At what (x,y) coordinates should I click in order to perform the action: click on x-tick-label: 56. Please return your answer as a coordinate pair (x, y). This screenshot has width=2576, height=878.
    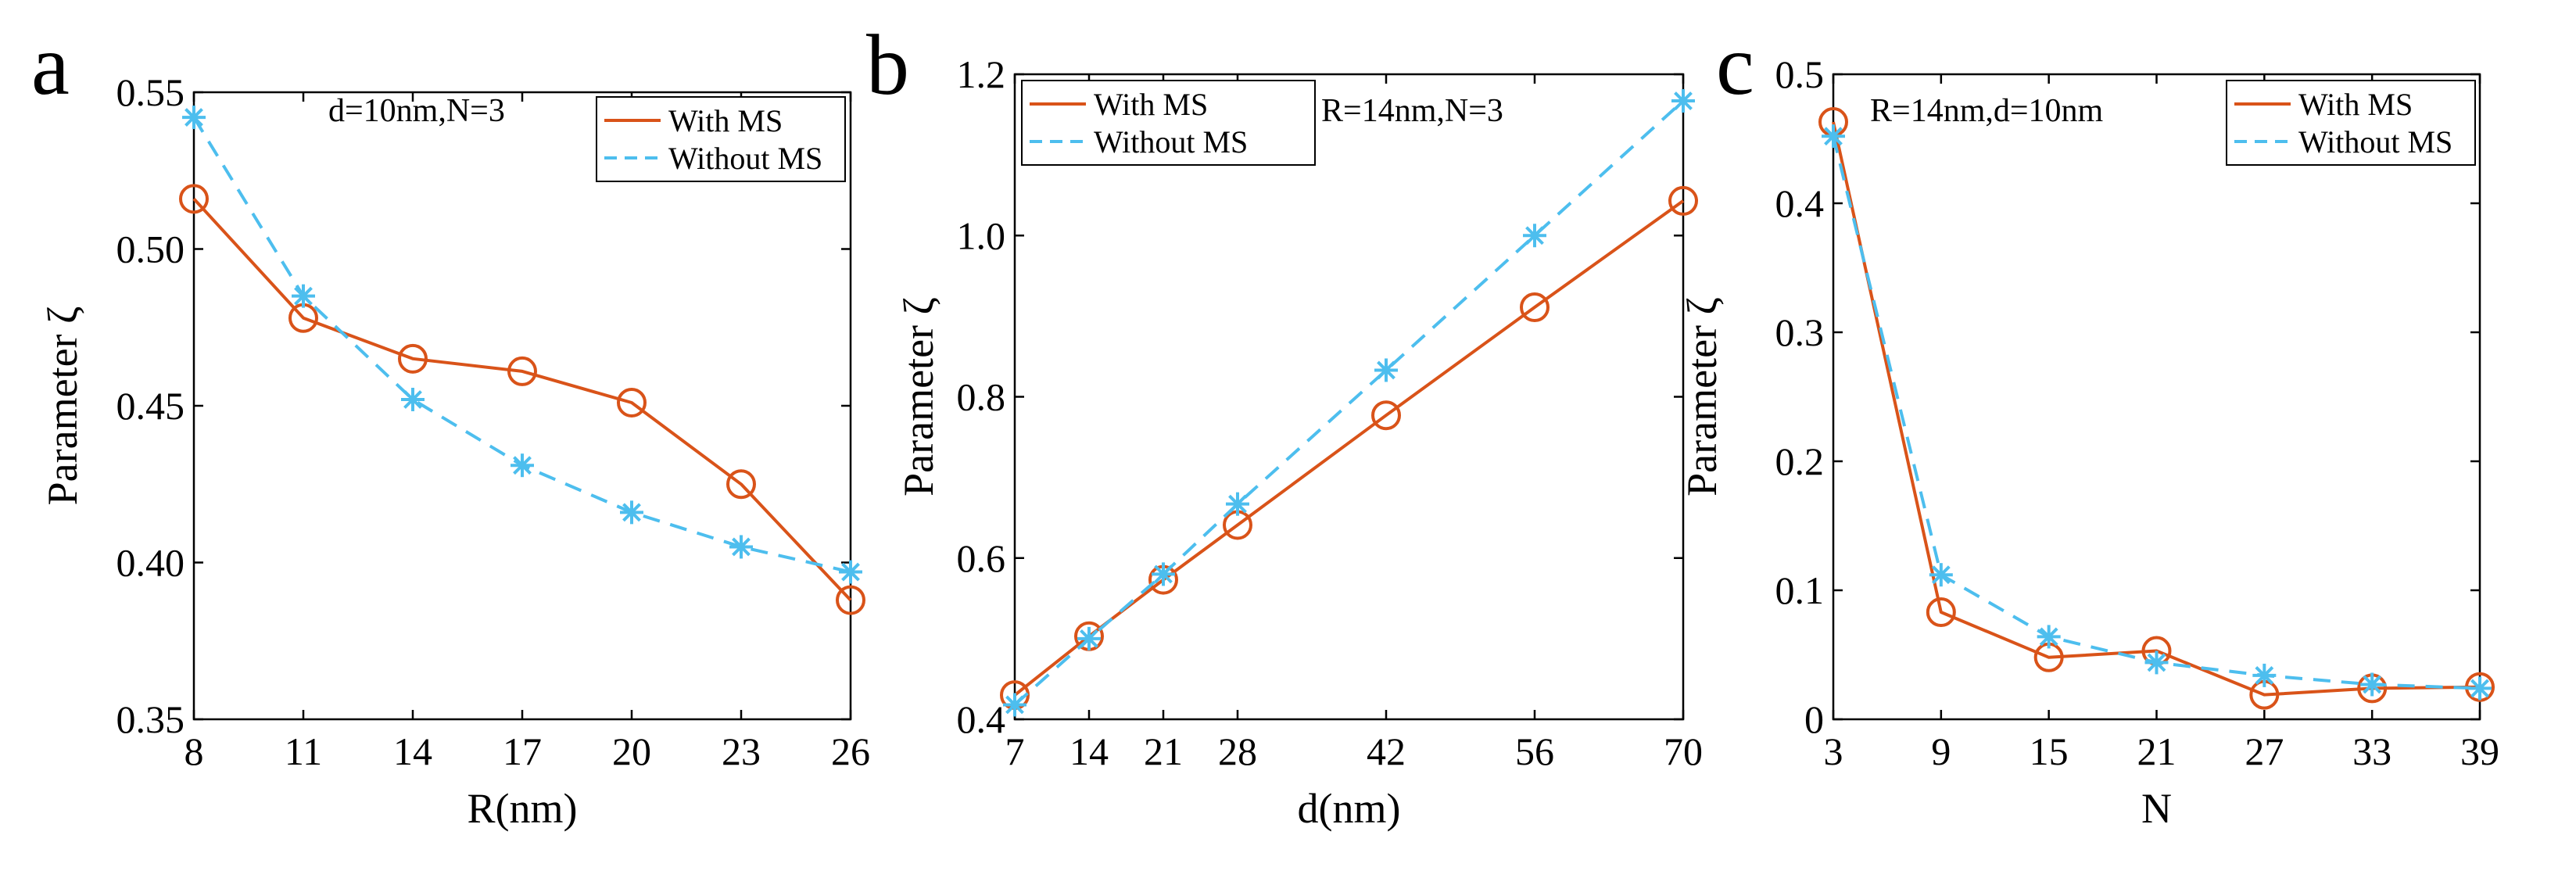
    Looking at the image, I should click on (1534, 751).